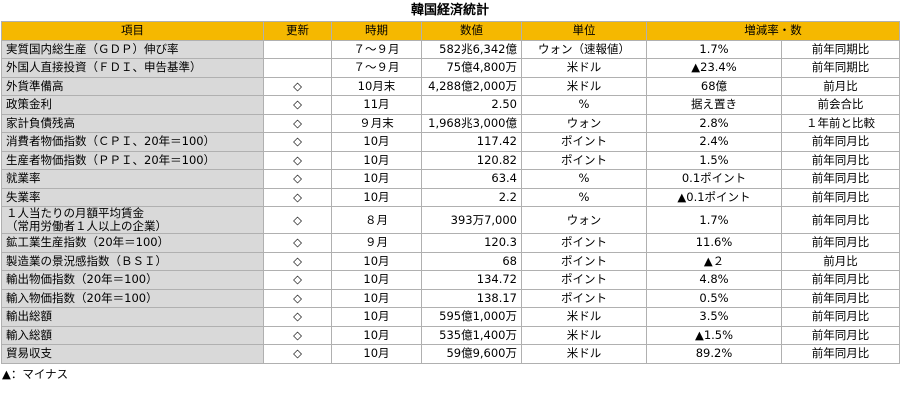 This screenshot has height=411, width=900. Describe the element at coordinates (714, 317) in the screenshot. I see `table-cell: 3.5%` at that location.